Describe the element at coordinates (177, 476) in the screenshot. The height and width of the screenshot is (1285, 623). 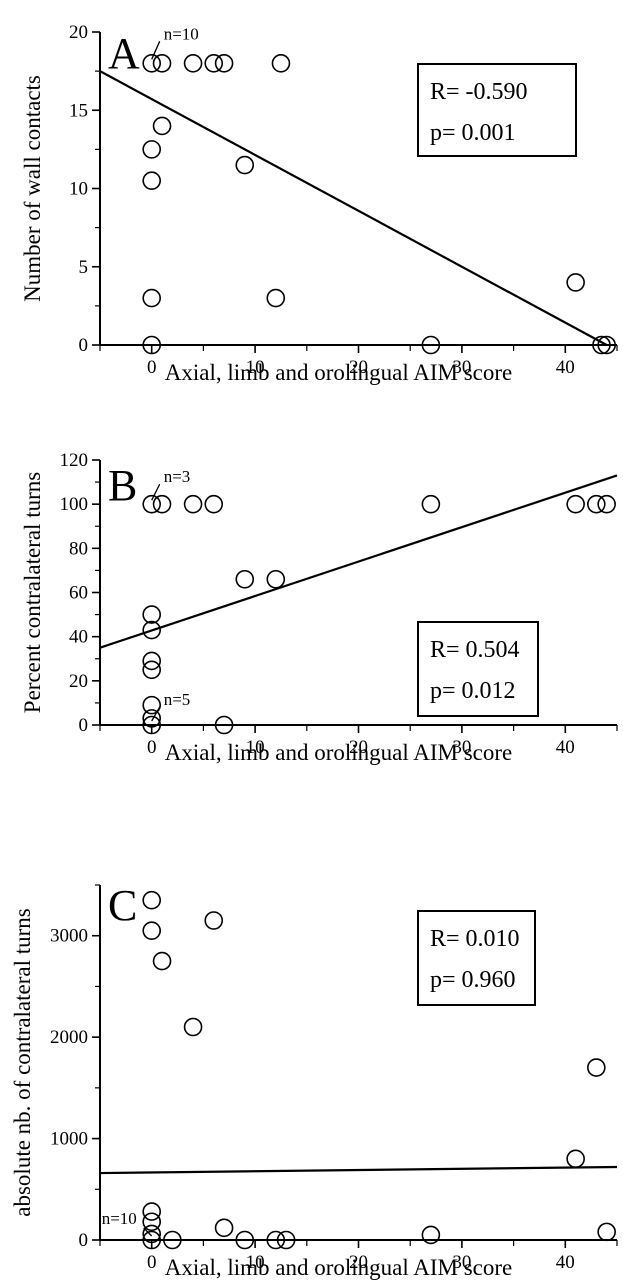
I see `panel-b-annotation: n=3` at that location.